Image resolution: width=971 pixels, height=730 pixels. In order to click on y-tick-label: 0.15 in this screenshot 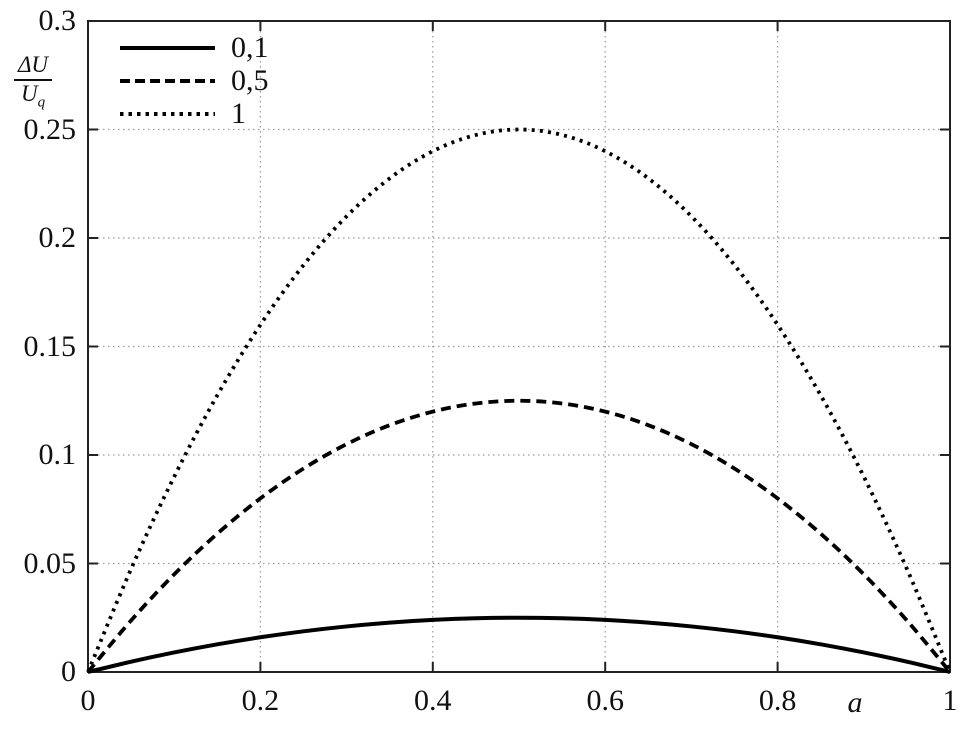, I will do `click(50, 346)`.